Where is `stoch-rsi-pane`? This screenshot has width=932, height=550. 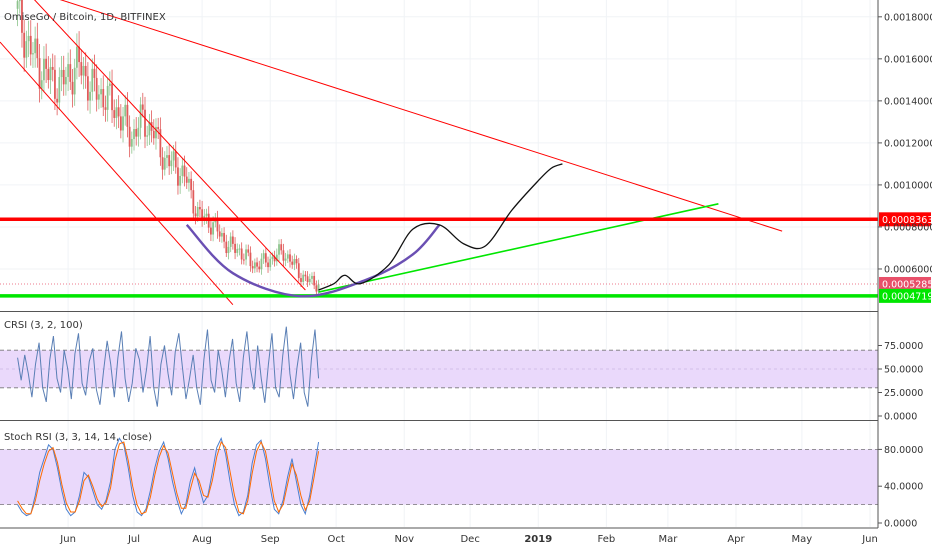
stoch-rsi-pane is located at coordinates (439, 476).